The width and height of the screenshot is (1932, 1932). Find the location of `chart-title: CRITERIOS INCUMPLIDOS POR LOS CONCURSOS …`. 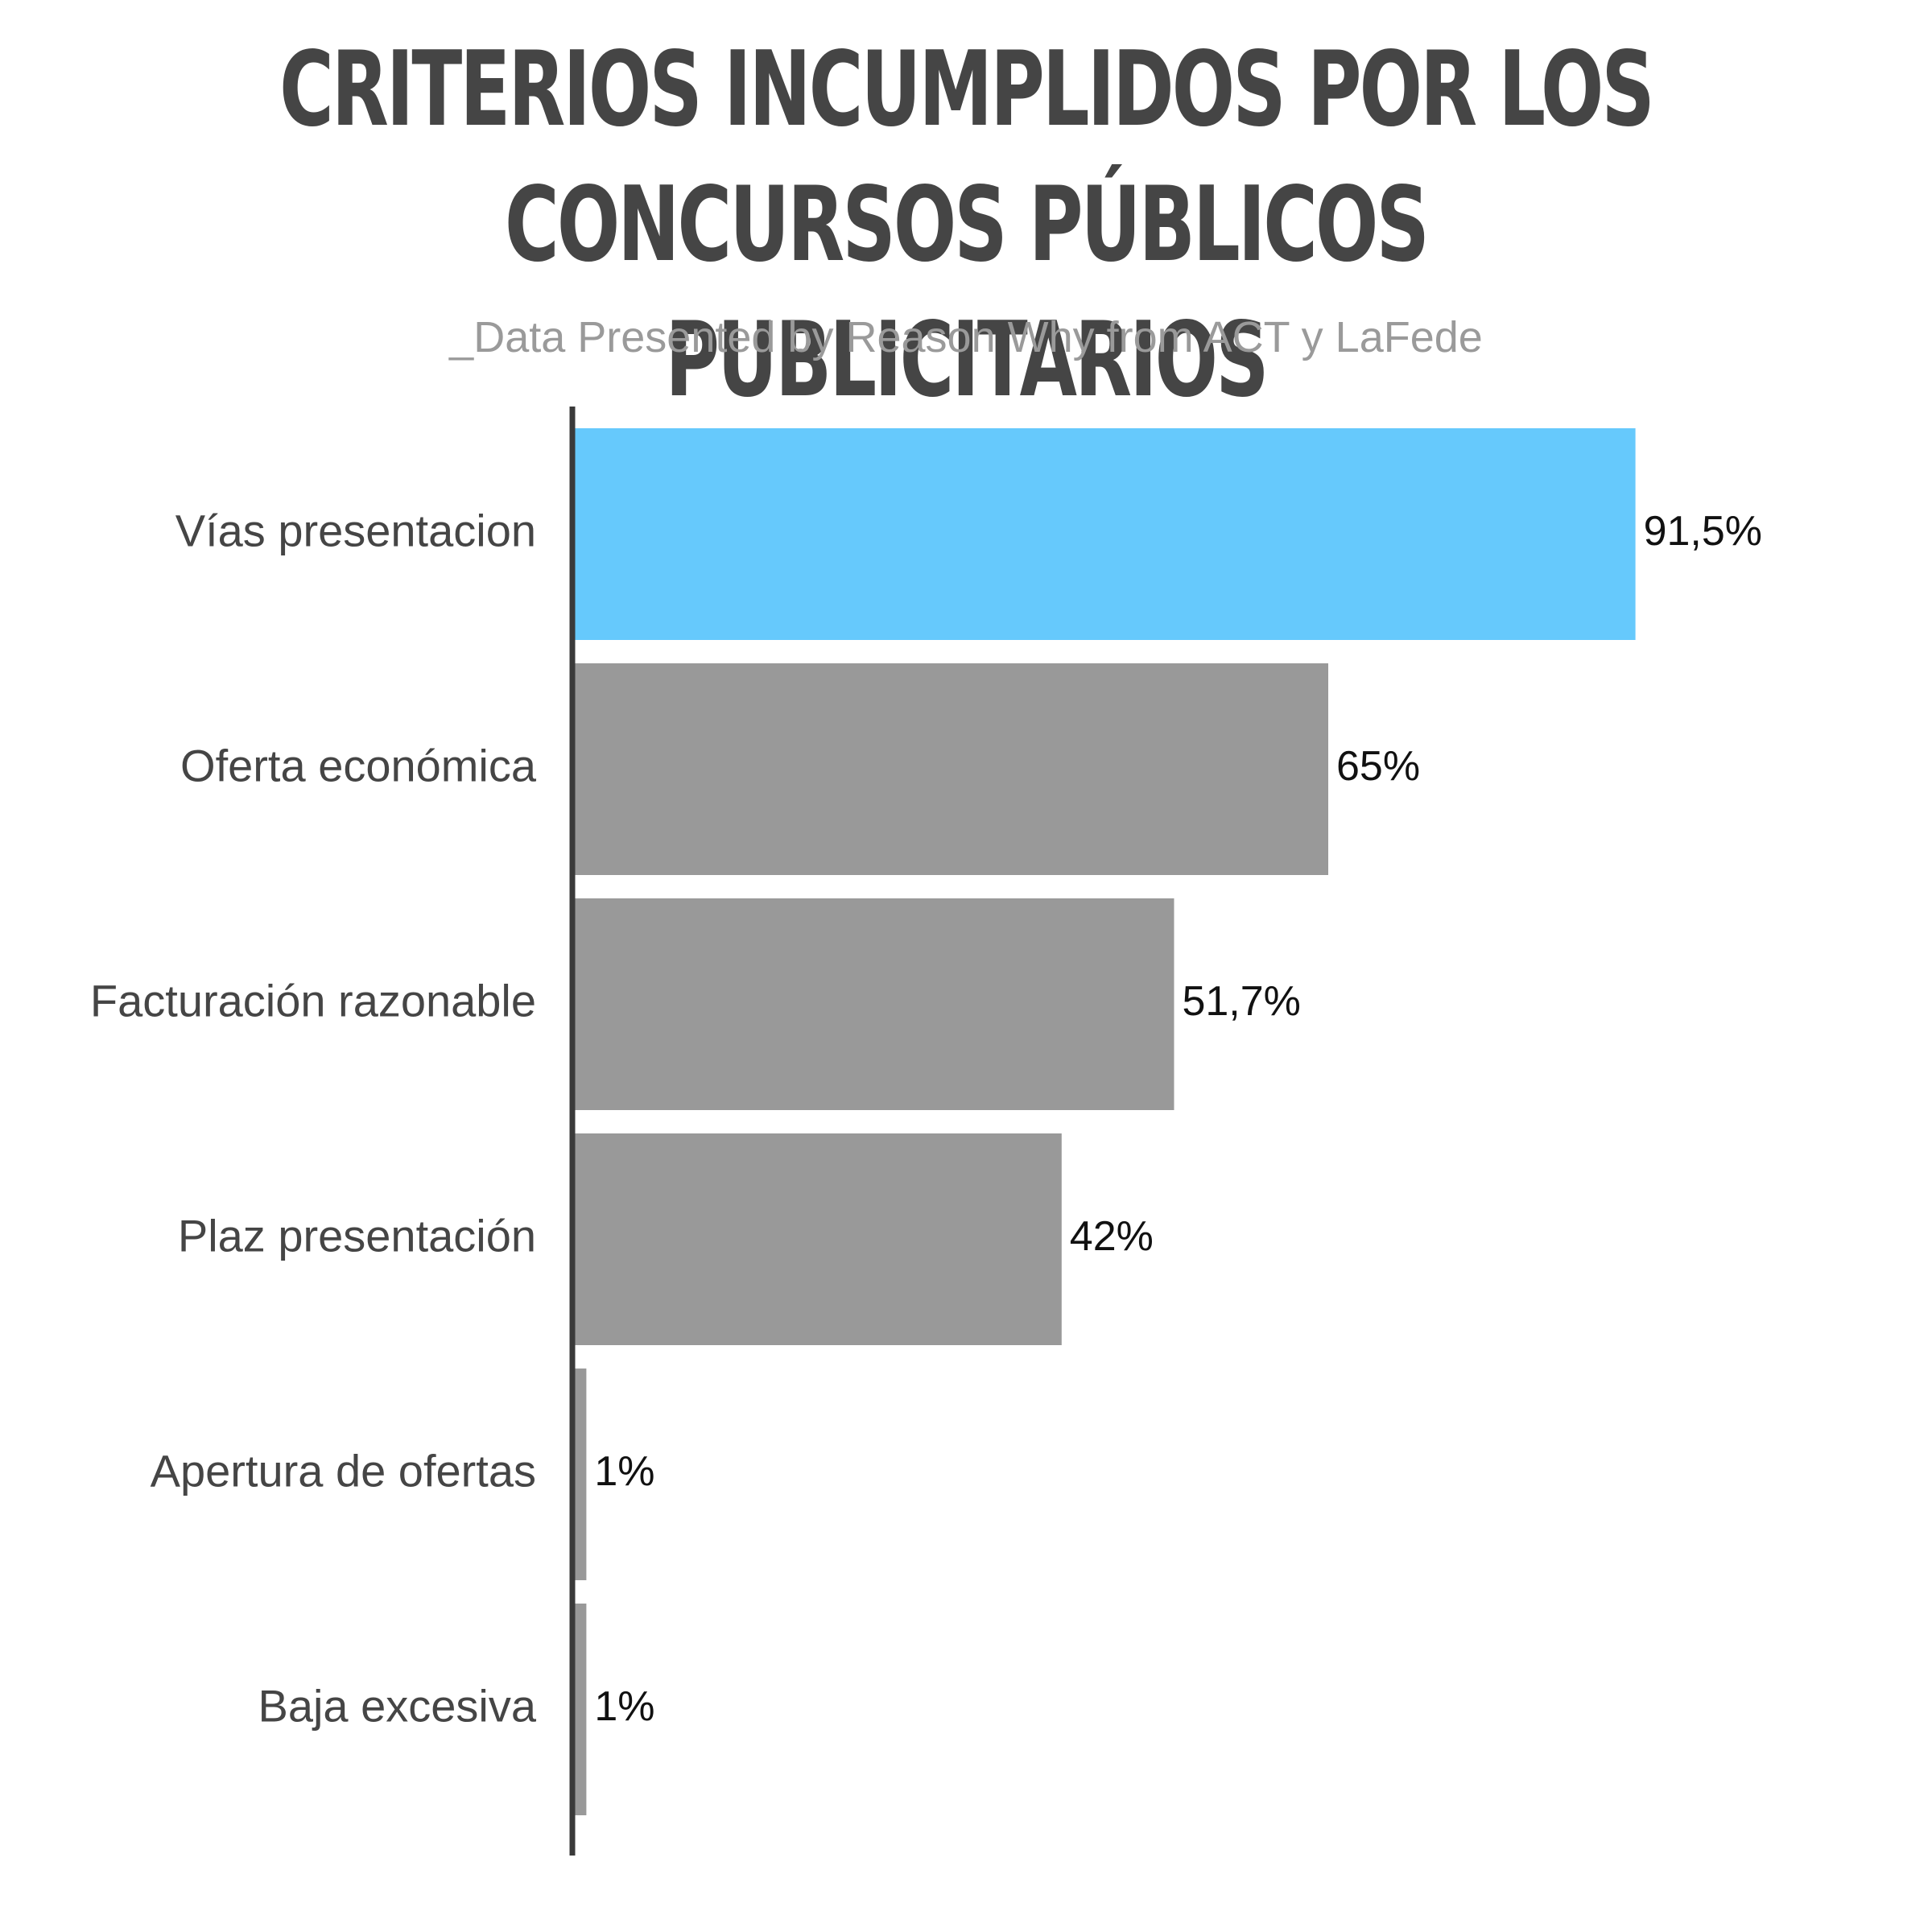

chart-title: CRITERIOS INCUMPLIDOS POR LOS CONCURSOS … is located at coordinates (967, 225).